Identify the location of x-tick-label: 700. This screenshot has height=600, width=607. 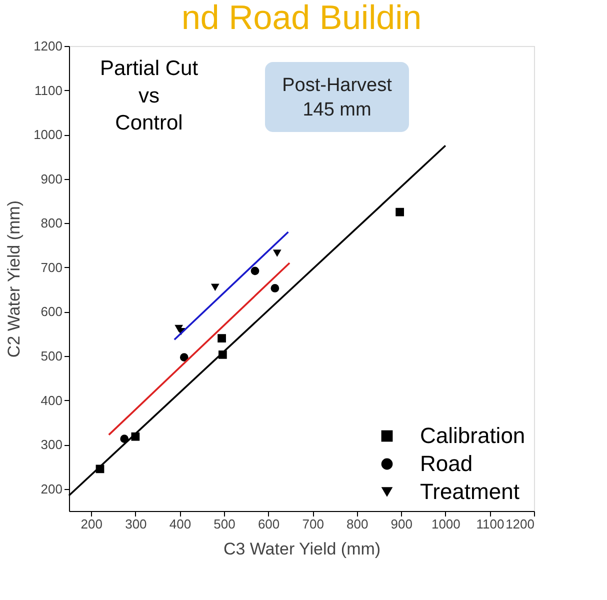
(313, 524).